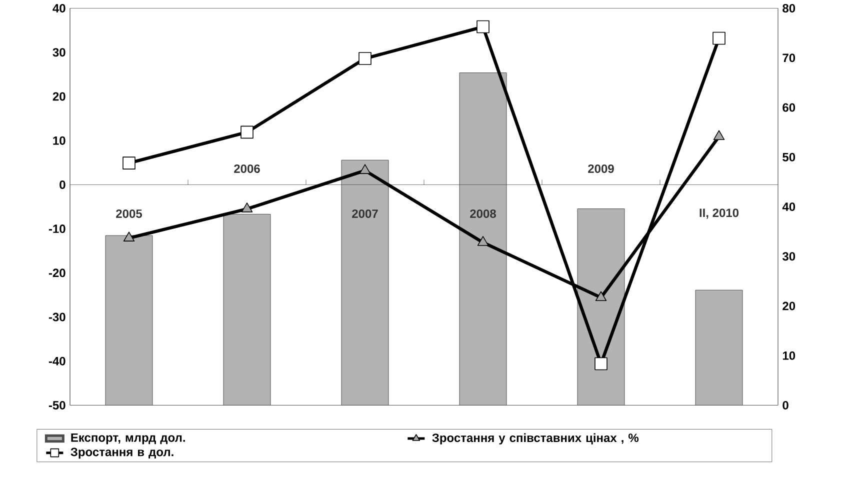  I want to click on x-tick-label: 2005, so click(129, 213).